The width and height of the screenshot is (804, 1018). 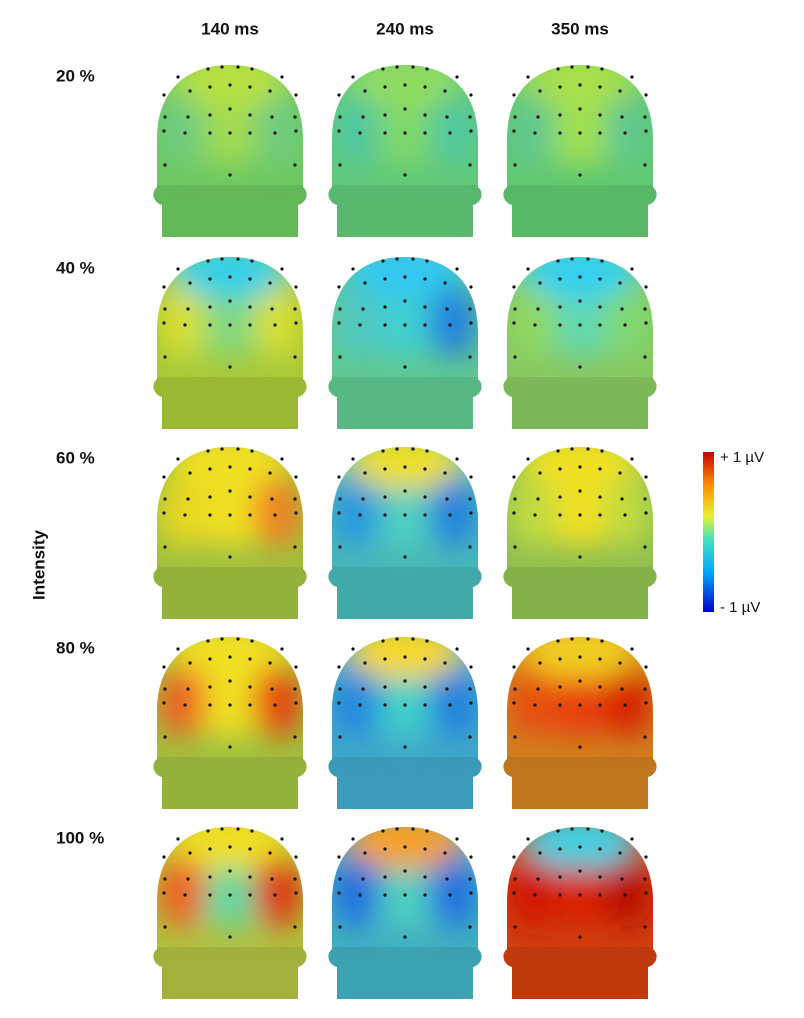 What do you see at coordinates (230, 28) in the screenshot?
I see `column-label: 140 ms` at bounding box center [230, 28].